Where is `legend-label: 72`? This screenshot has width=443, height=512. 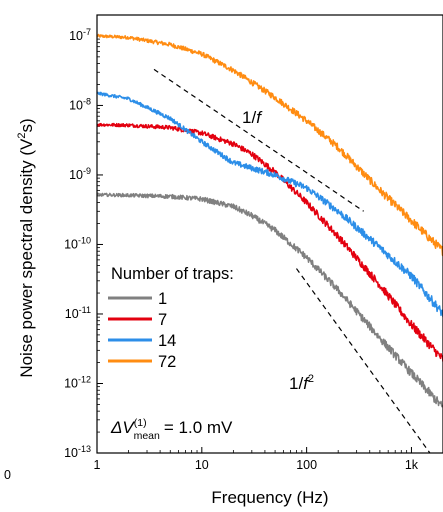
legend-label: 72 is located at coordinates (167, 362).